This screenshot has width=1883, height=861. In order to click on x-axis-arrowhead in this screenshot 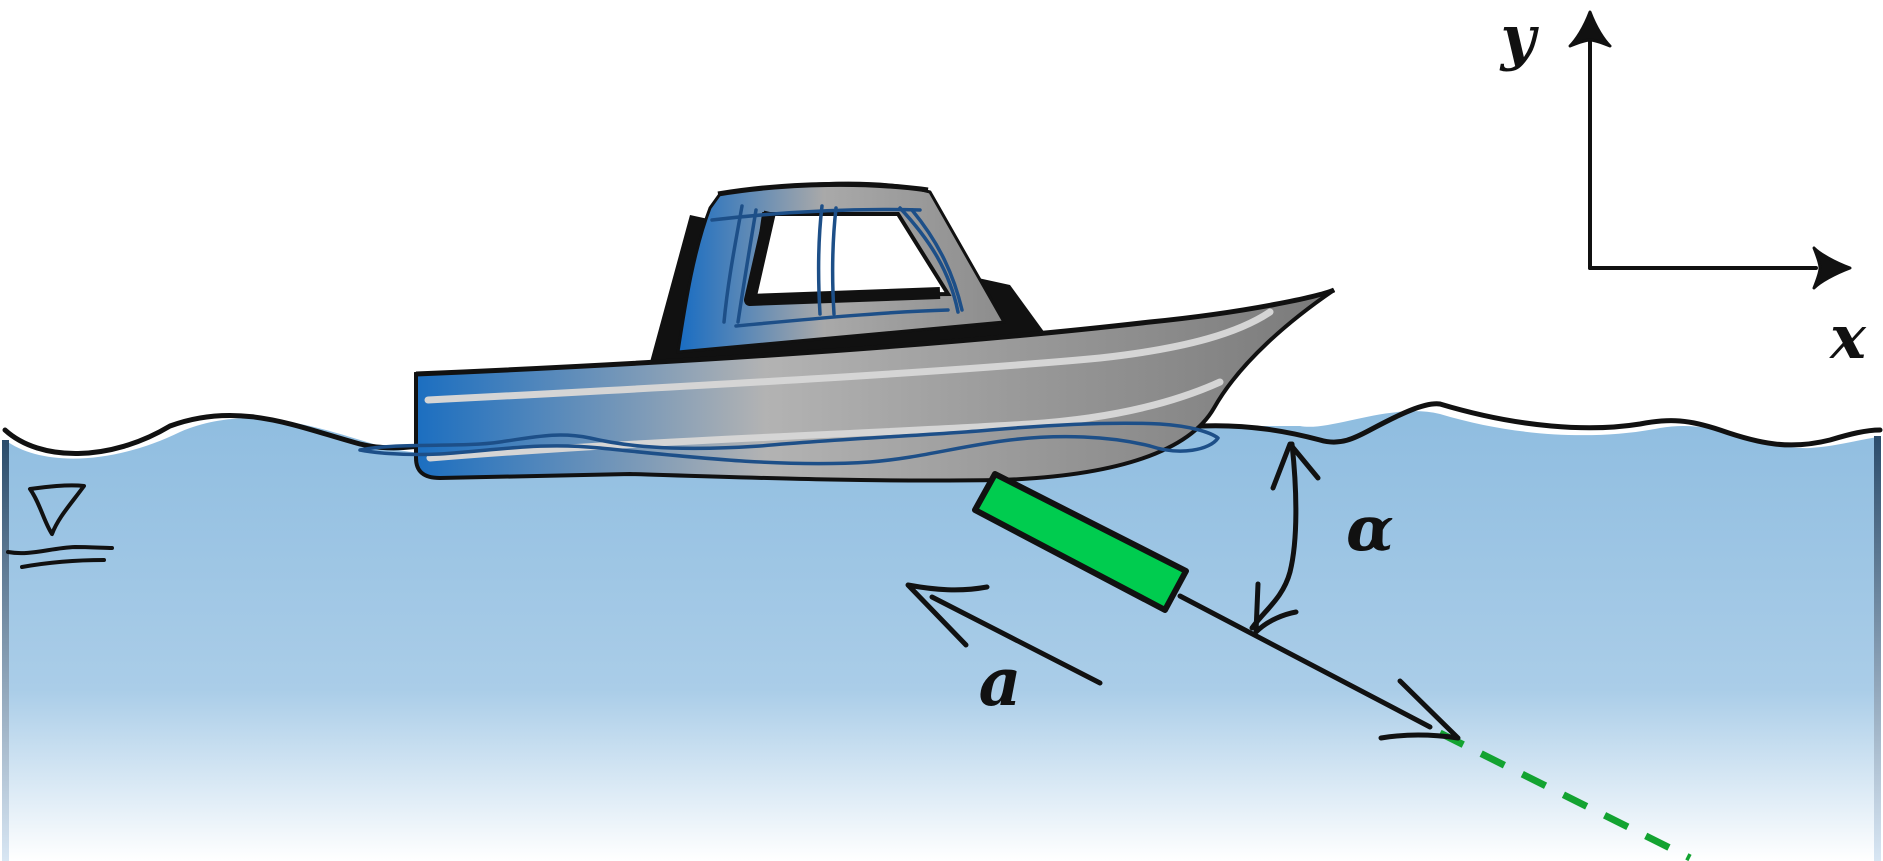, I will do `click(1832, 268)`.